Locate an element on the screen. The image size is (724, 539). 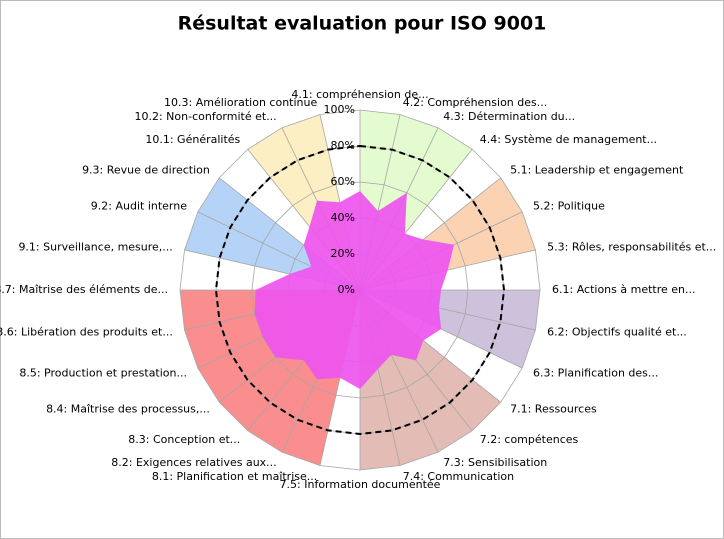
category-label: 10.1: Généralités is located at coordinates (192, 139).